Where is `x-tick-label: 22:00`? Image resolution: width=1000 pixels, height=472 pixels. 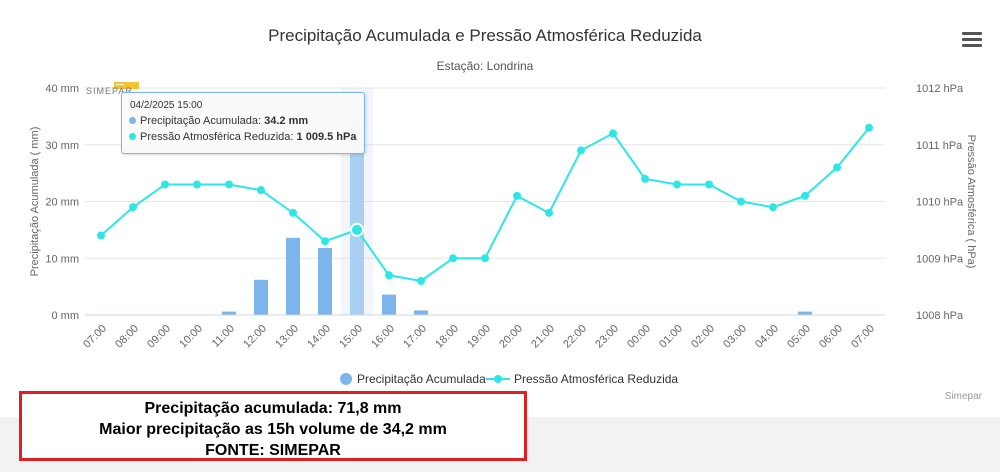
x-tick-label: 22:00 is located at coordinates (575, 337).